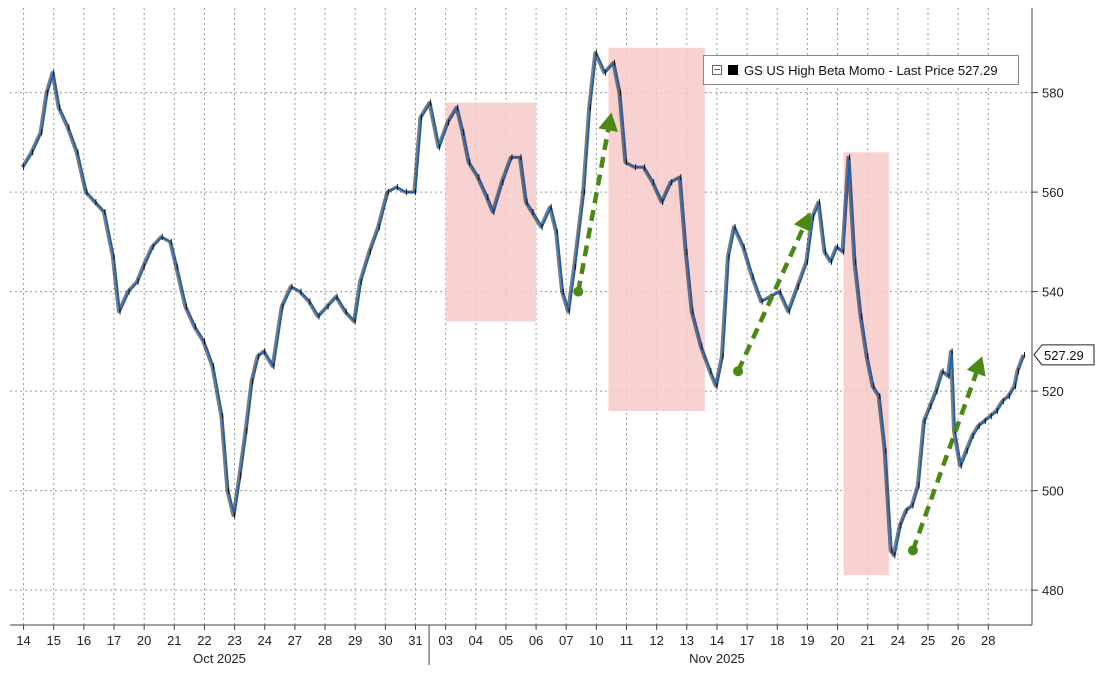 This screenshot has width=1100, height=696. I want to click on last-price-label: 527.29, so click(1064, 355).